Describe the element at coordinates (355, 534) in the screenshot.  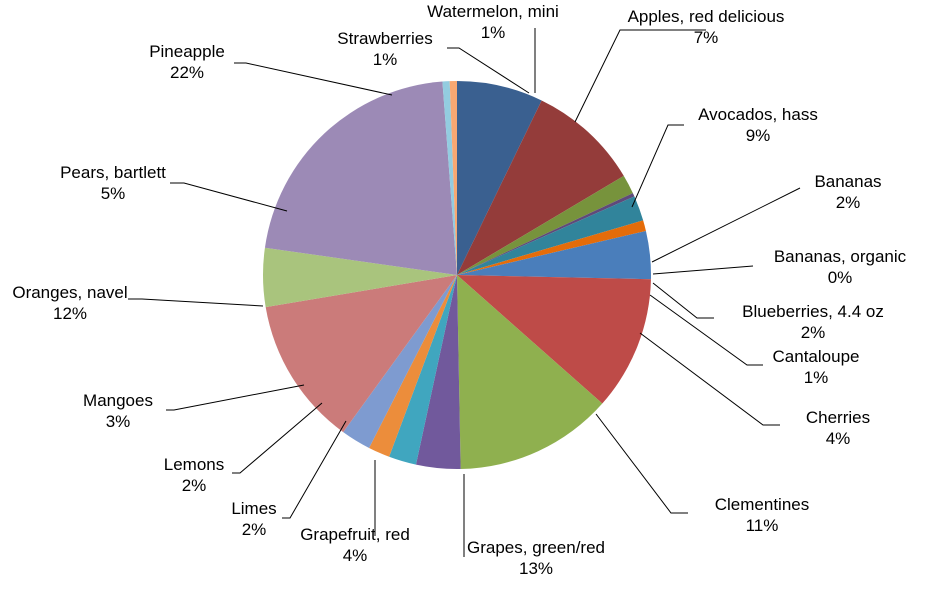
I see `slice-label: Grapefruit, red` at that location.